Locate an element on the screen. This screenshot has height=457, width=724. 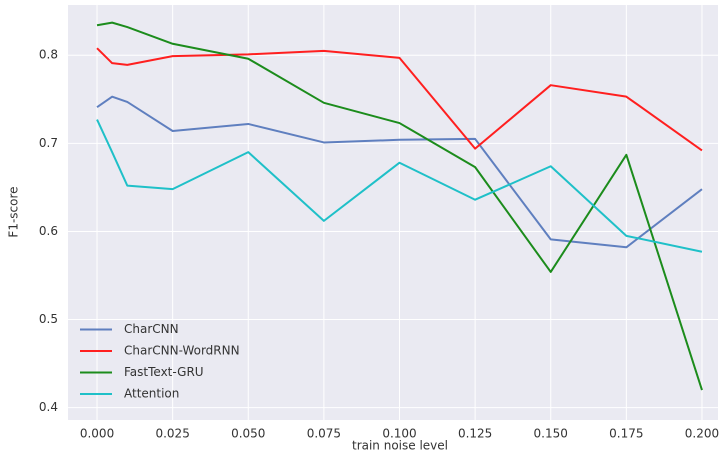
legend-label: Attention is located at coordinates (151, 394).